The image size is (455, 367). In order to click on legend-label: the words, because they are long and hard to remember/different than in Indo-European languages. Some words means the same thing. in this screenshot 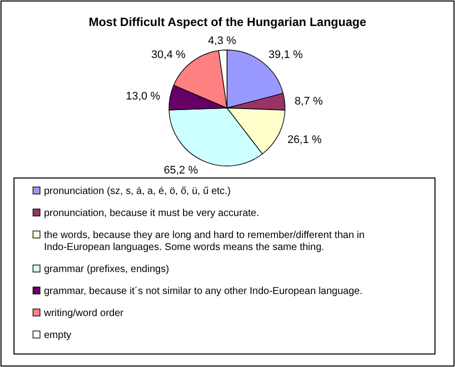, I will do `click(204, 241)`.